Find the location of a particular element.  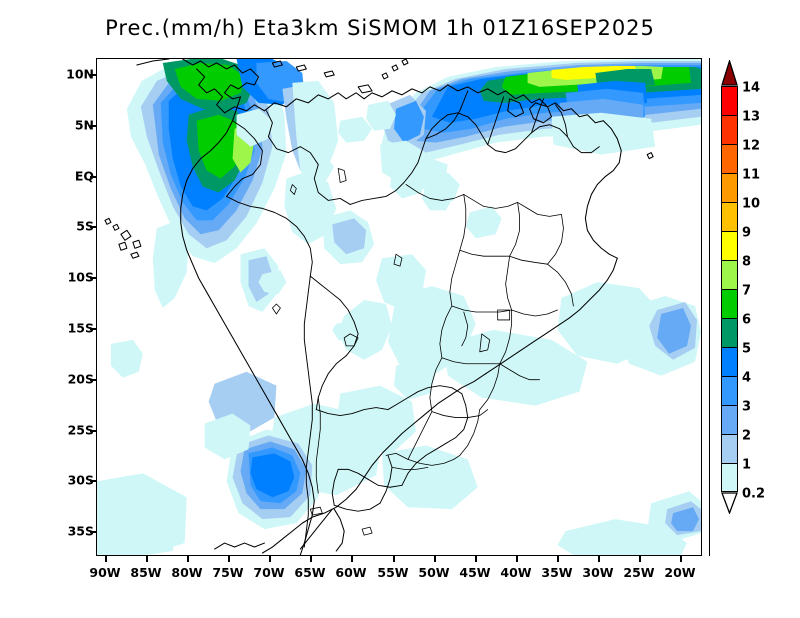

y-axis-label-20S: 20S is located at coordinates (80, 379).